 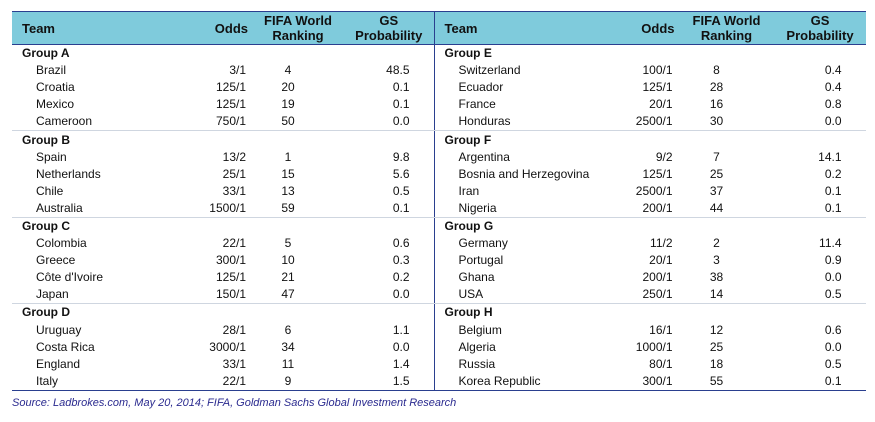 I want to click on probability-cell: 0.8, so click(x=833, y=104).